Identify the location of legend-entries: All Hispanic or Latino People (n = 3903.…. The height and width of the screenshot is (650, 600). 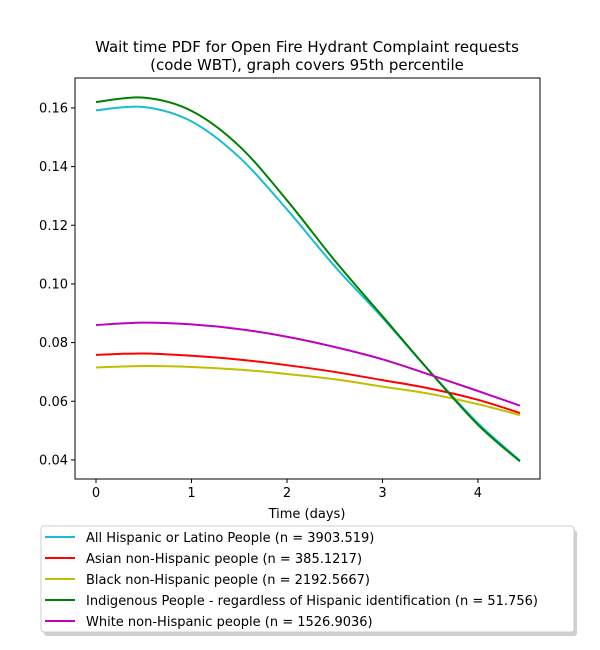
(291, 580).